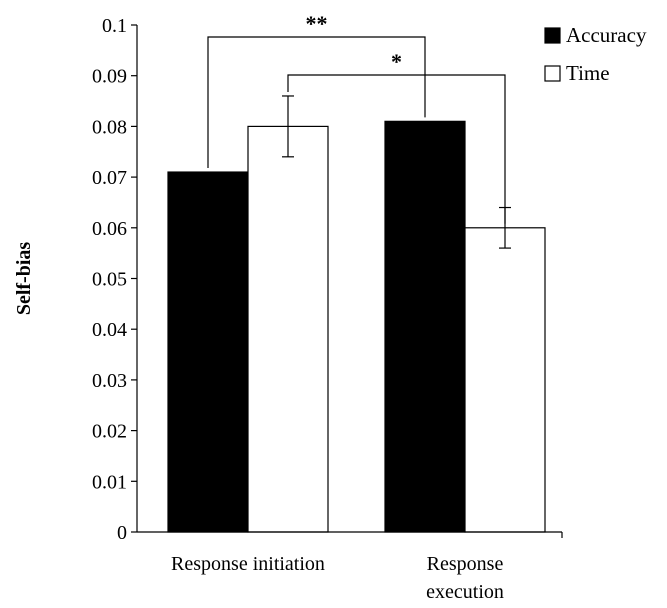 The image size is (667, 608). I want to click on y-tick-label: 0.05, so click(109, 280).